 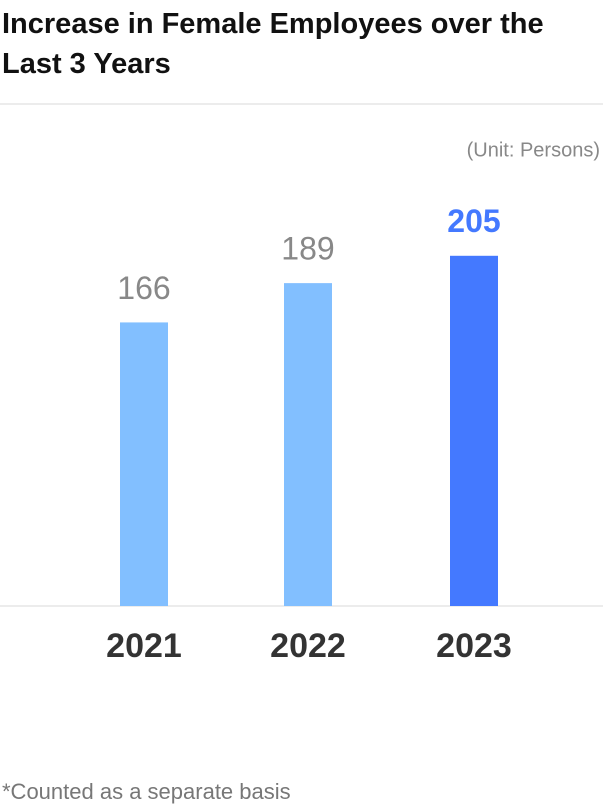 I want to click on x-tick-label: 2021, so click(x=144, y=646).